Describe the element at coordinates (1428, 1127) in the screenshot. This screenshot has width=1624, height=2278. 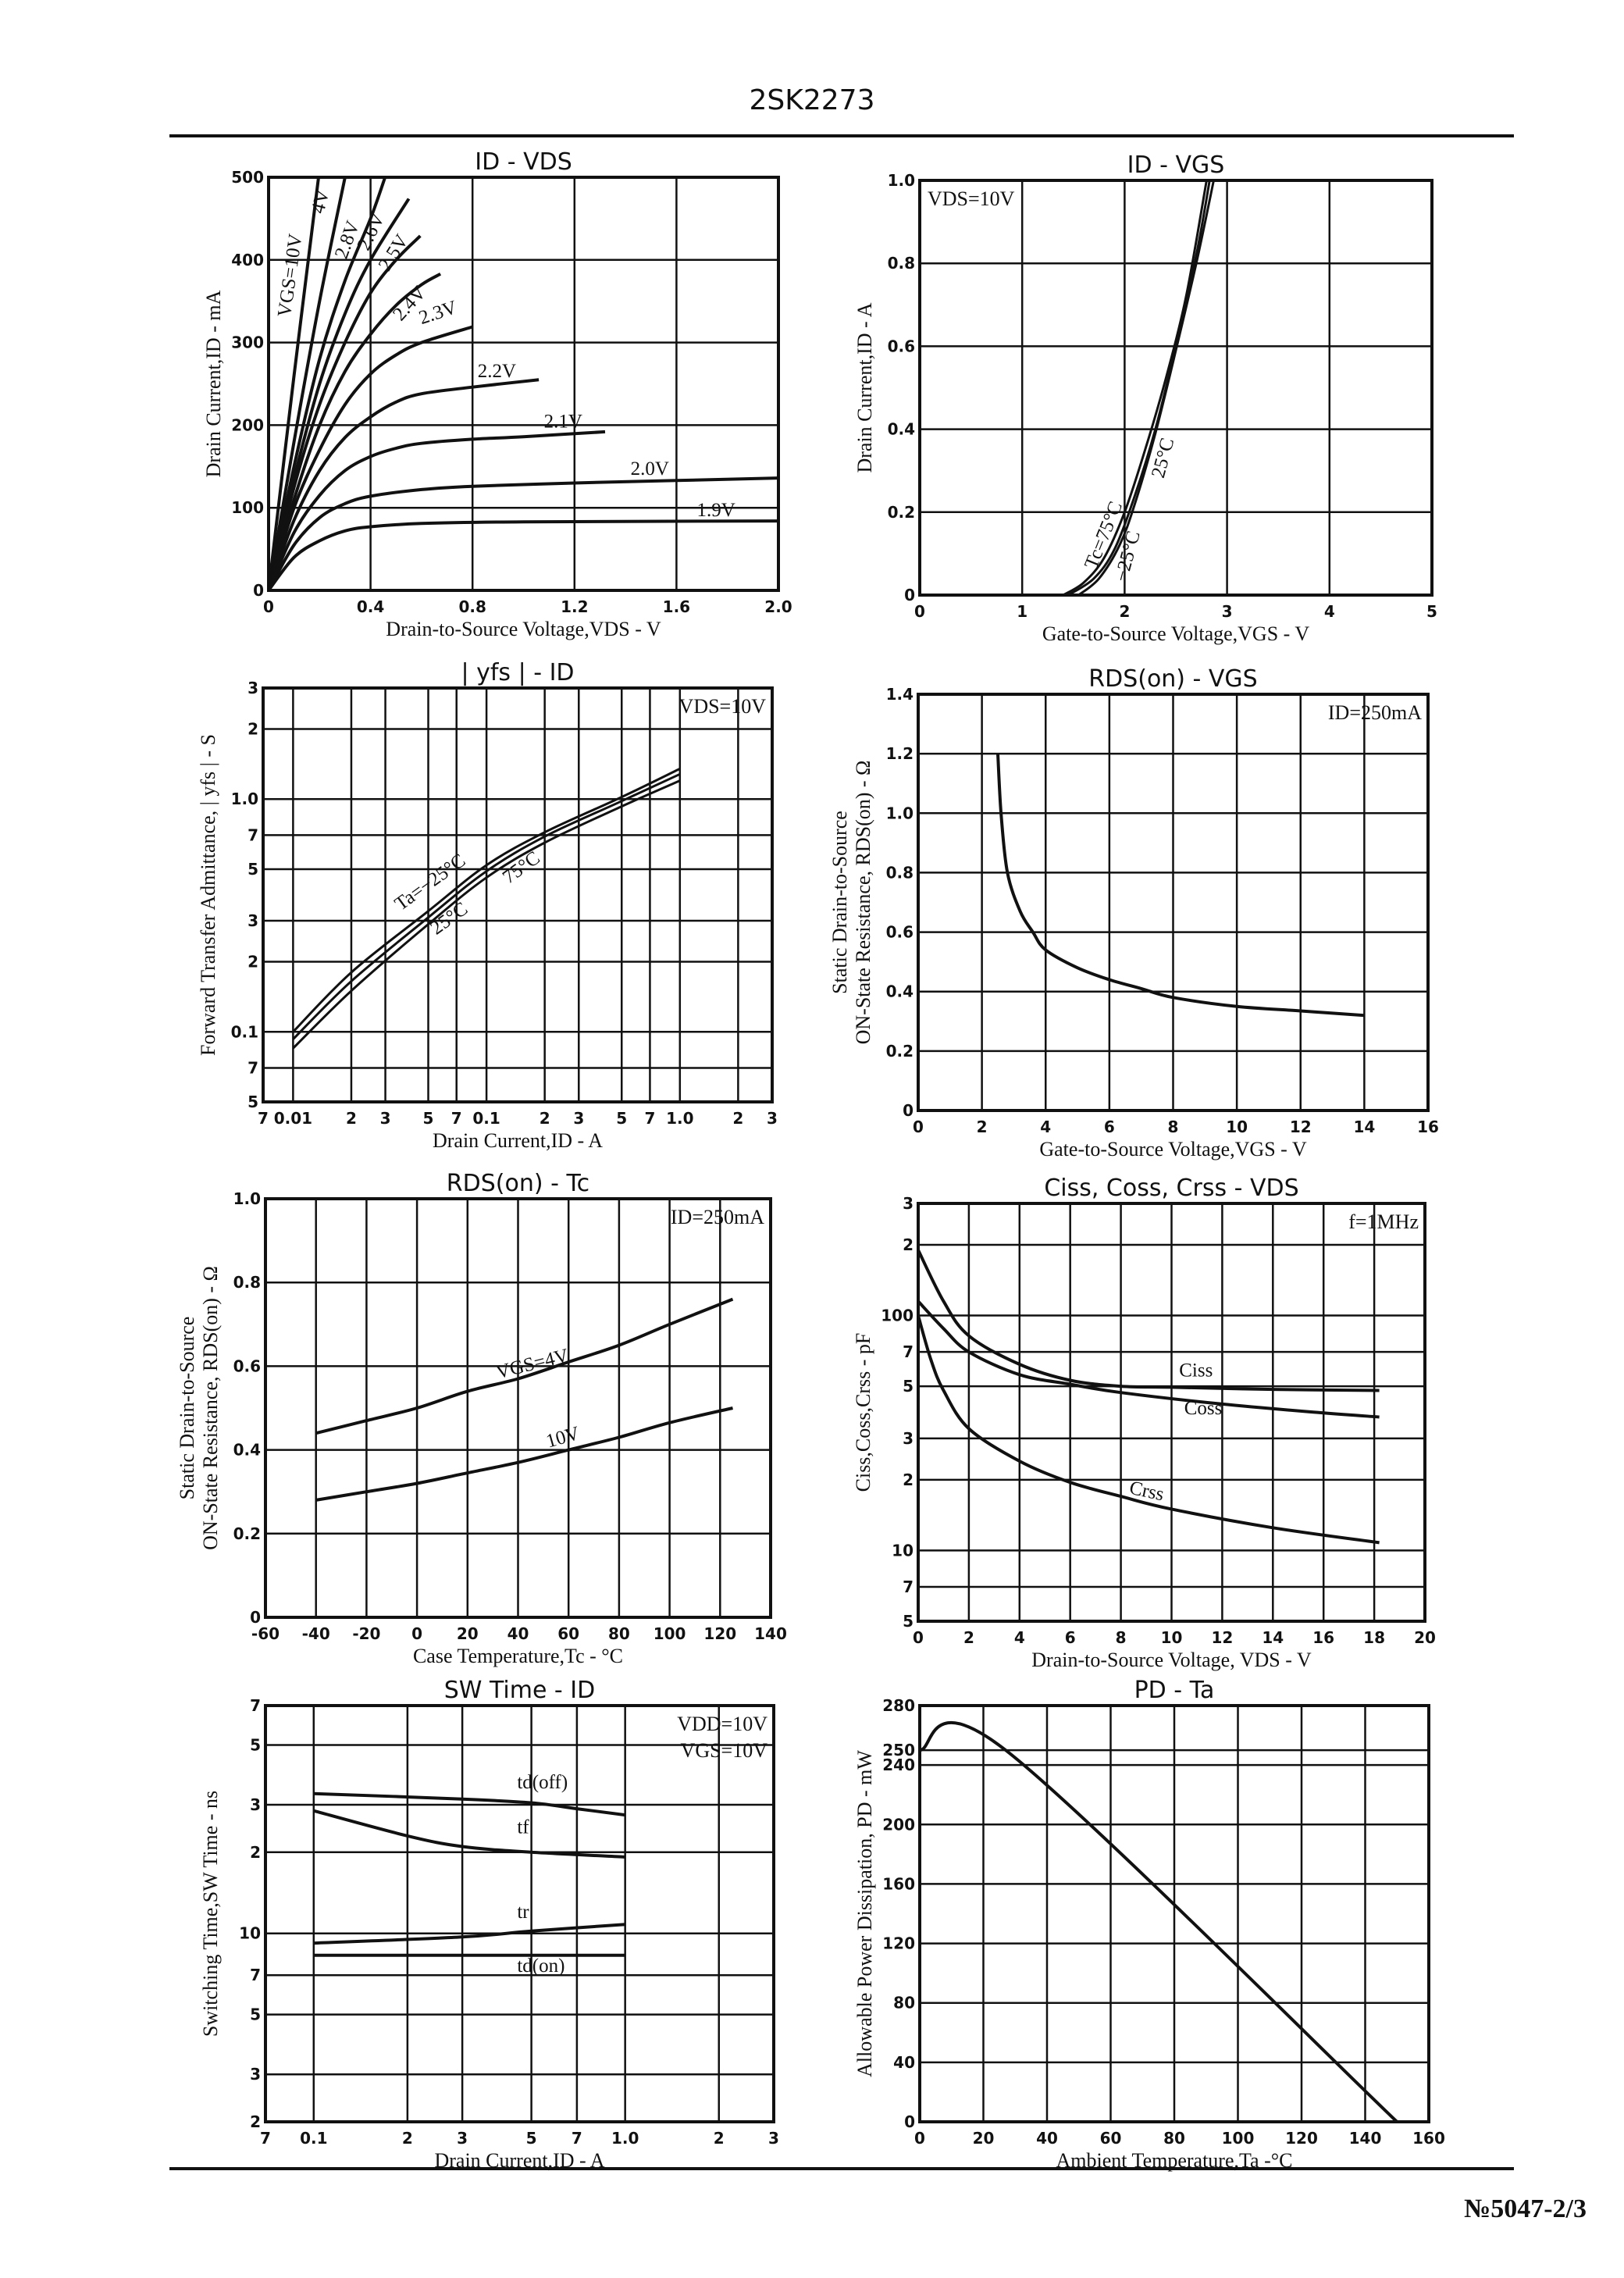
I see `x-tick-label: 16` at that location.